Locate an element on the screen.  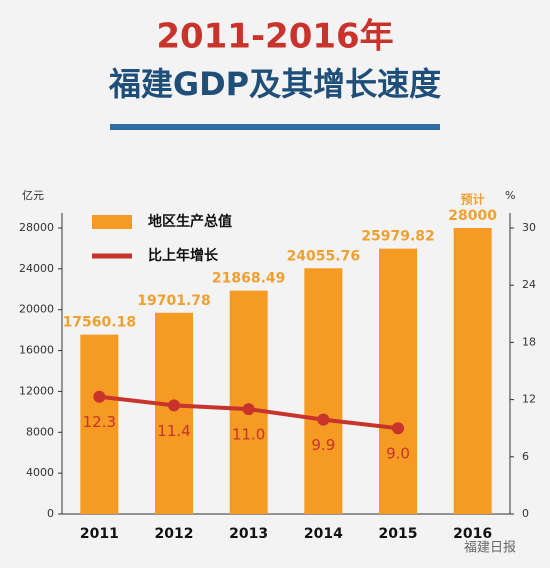
annotation: 预计 is located at coordinates (473, 199).